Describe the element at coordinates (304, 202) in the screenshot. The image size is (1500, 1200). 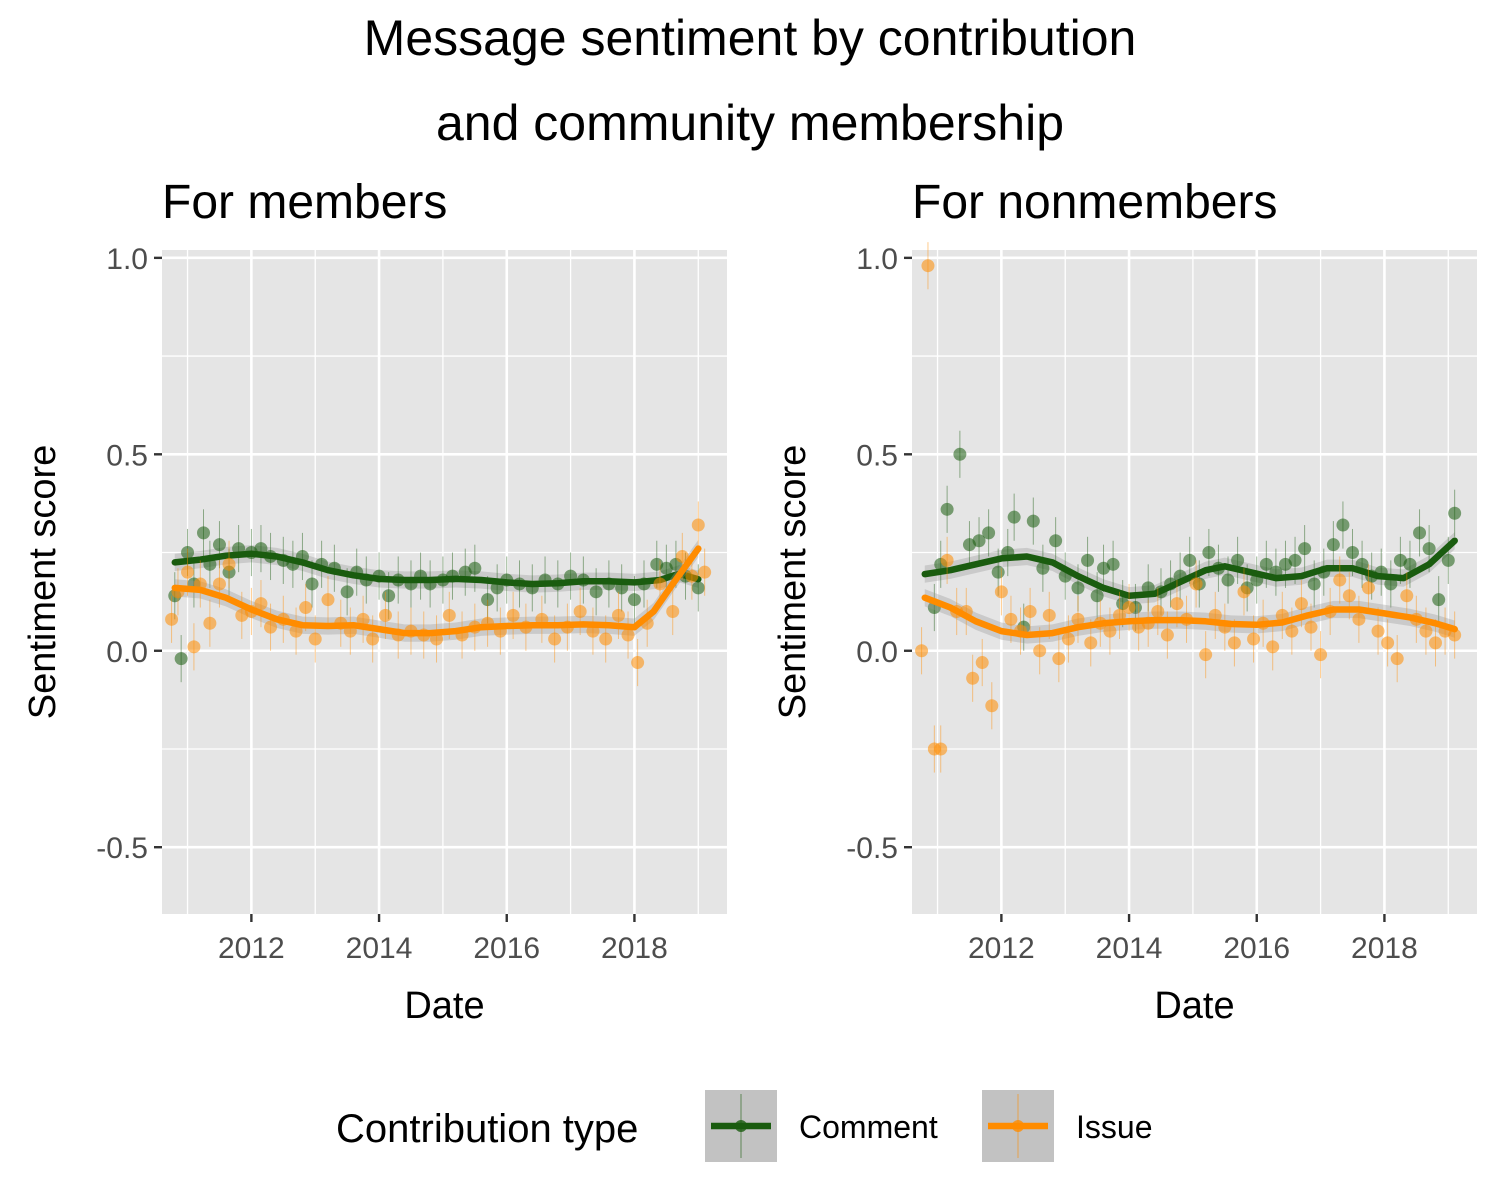
I see `panel-title: For members` at that location.